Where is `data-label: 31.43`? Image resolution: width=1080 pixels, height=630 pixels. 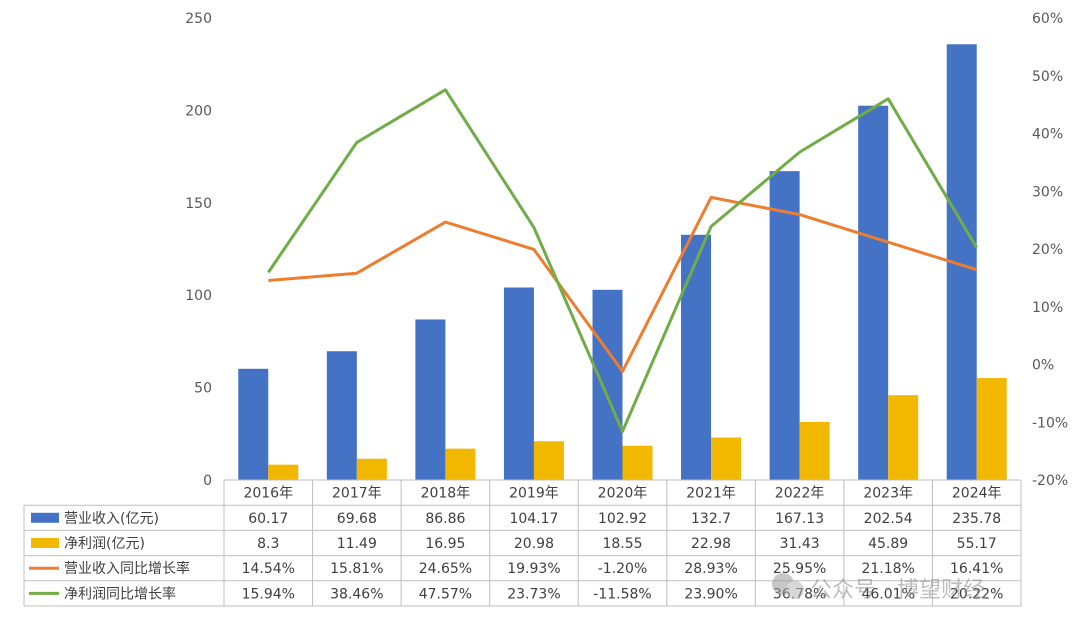 data-label: 31.43 is located at coordinates (800, 544).